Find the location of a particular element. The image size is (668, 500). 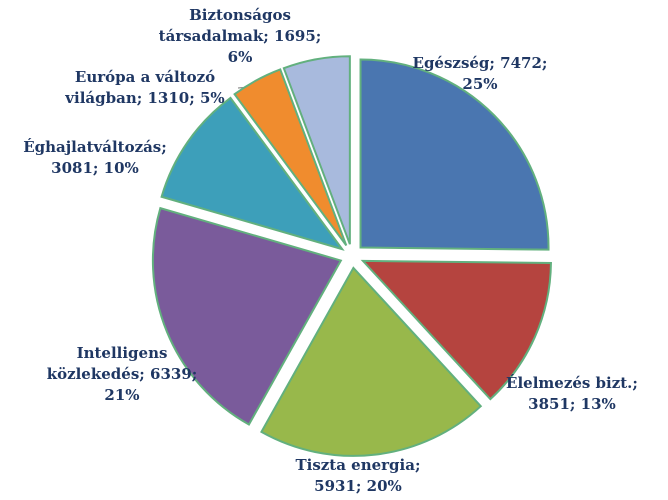

data-label-line: Éghajlatváltozás; is located at coordinates (95, 147).